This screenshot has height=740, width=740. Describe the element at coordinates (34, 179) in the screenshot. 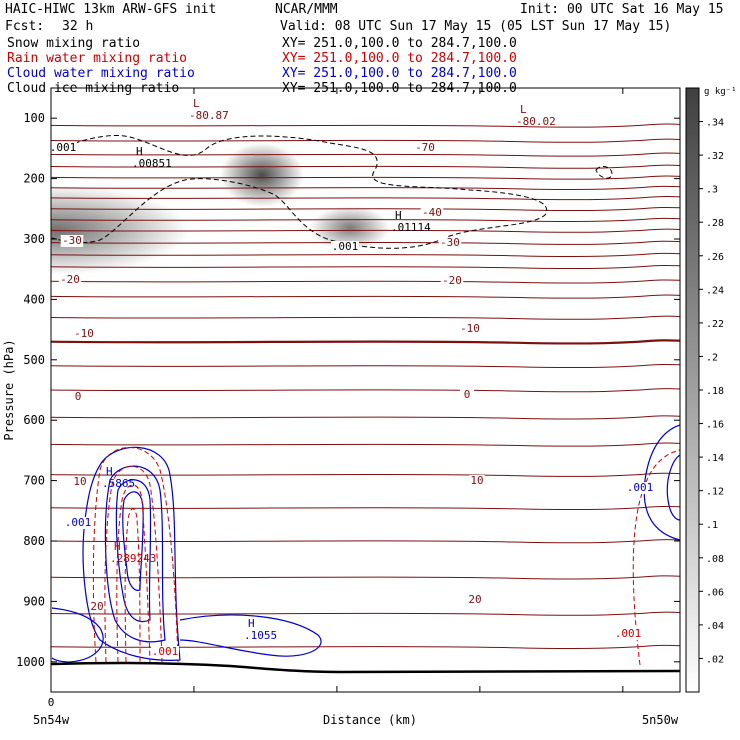

I see `y-tick-label: 200` at that location.